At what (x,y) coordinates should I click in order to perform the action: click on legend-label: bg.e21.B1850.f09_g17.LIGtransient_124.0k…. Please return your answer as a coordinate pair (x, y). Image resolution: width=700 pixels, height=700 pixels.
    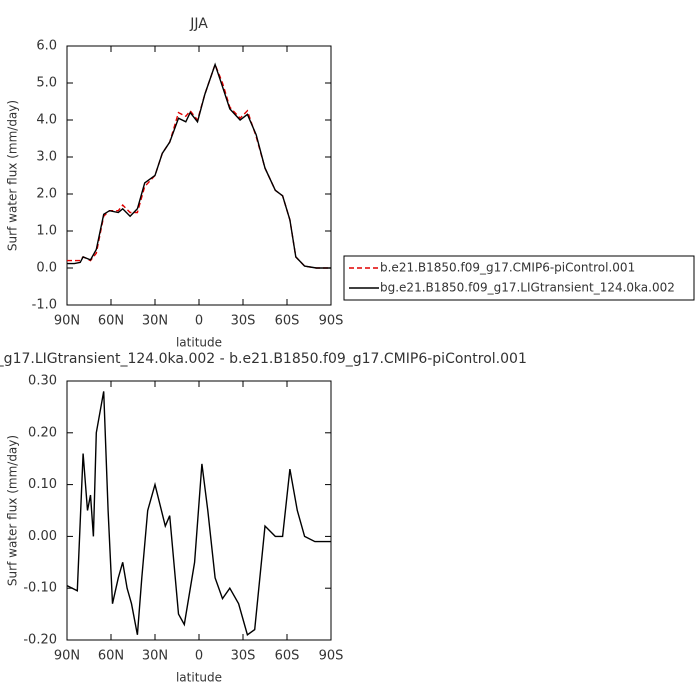
    Looking at the image, I should click on (527, 288).